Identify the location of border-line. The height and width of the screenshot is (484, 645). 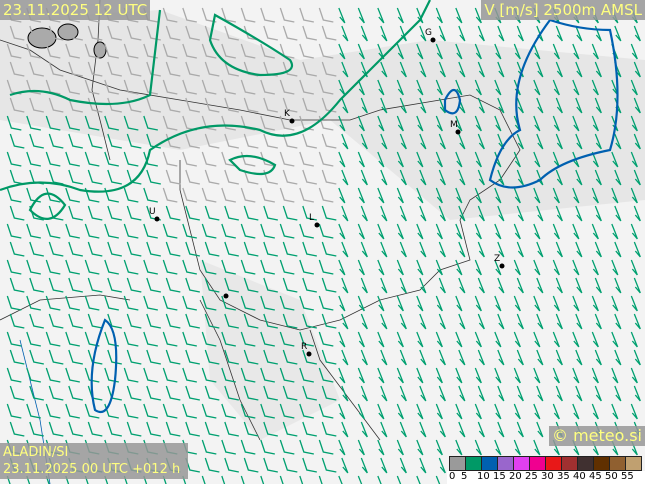
(101, 80).